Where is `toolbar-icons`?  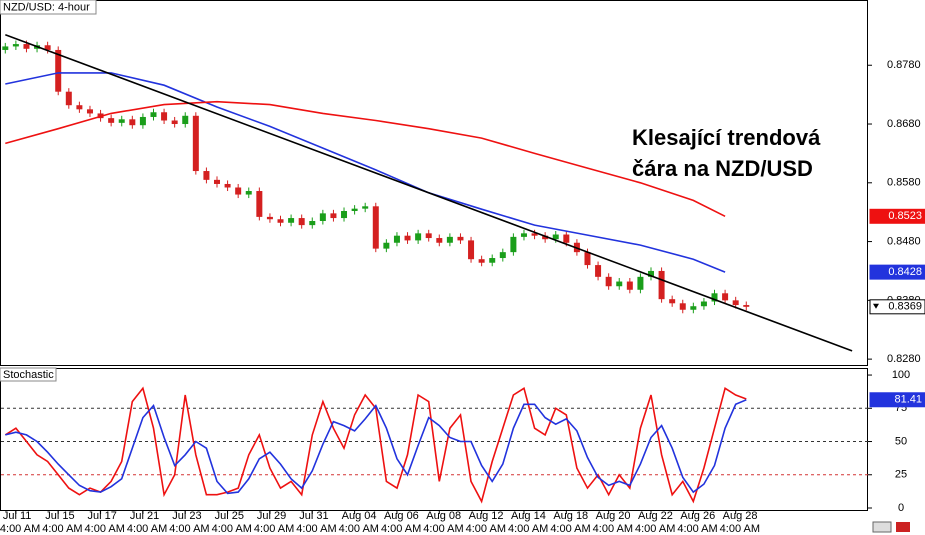
toolbar-icons is located at coordinates (891, 527).